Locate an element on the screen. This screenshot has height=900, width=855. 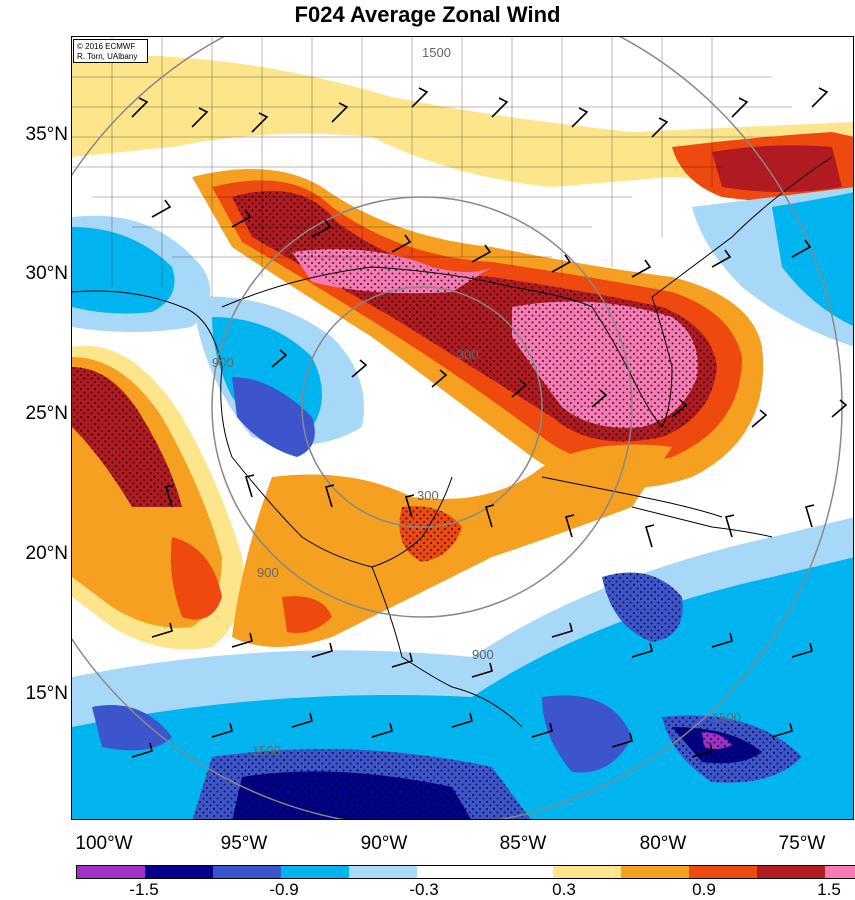
lon-label-75w: 75°W is located at coordinates (802, 843).